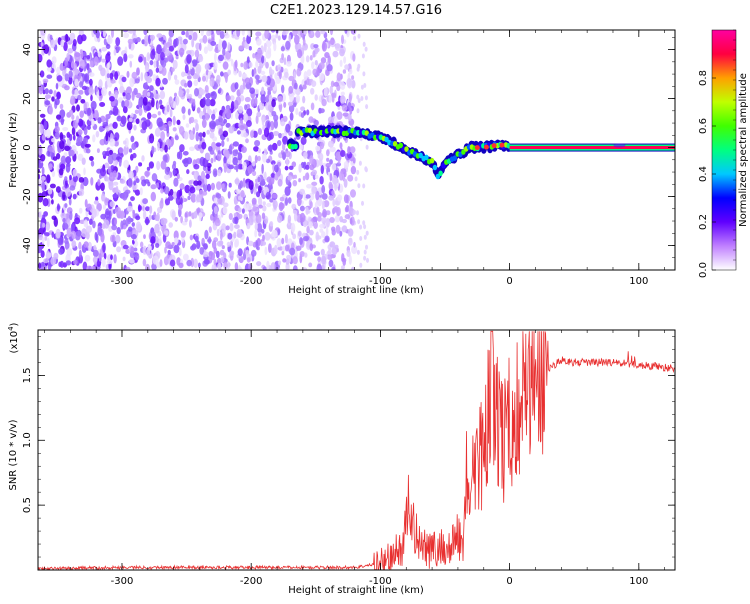 The width and height of the screenshot is (750, 604). Describe the element at coordinates (380, 281) in the screenshot. I see `x-tick-label: -100` at that location.